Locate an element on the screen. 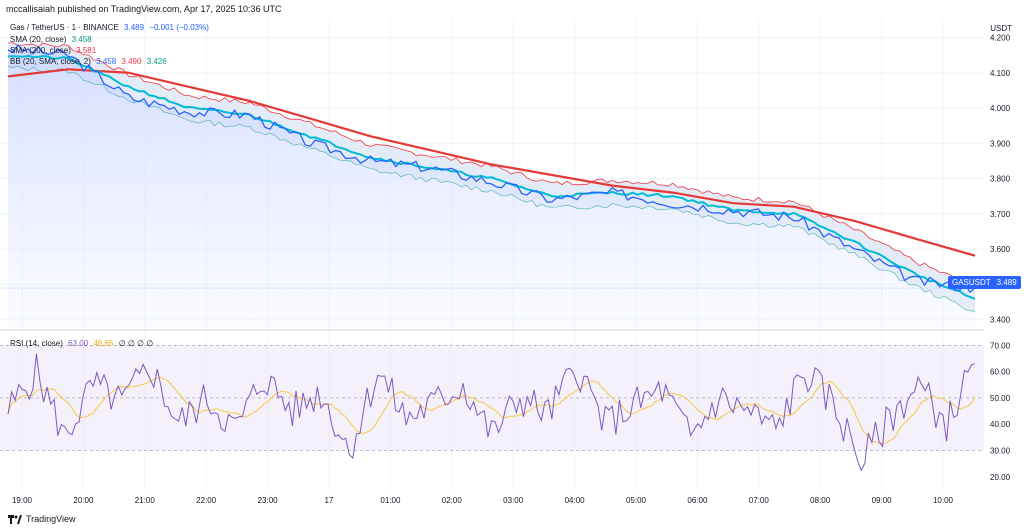 The width and height of the screenshot is (1024, 532). rsi-legend: RSI (14, close) 63.00 46.65 ∅ ∅ ∅ ∅ is located at coordinates (83, 343).